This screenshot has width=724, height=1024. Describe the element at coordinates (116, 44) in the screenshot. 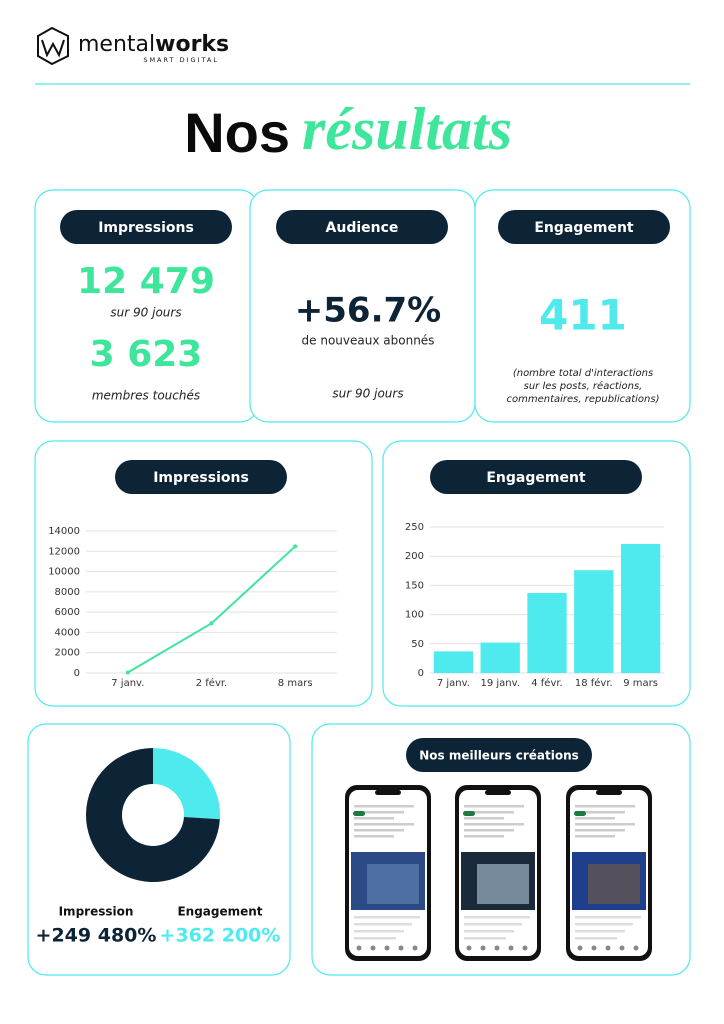

I see `brand-part: mental` at that location.